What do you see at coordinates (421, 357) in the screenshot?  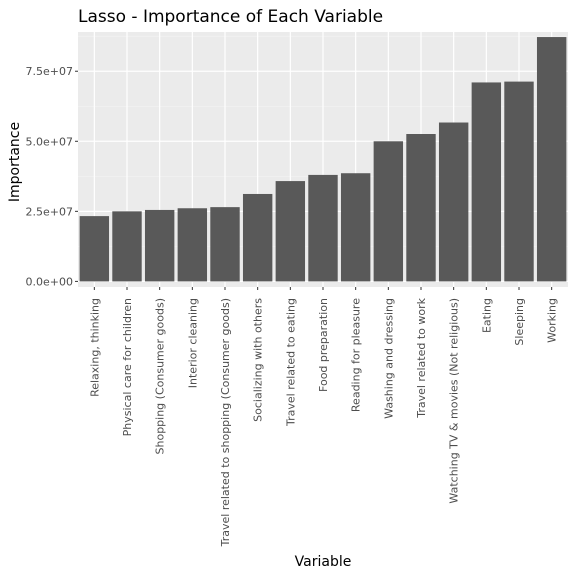 I see `x-tick-label: Travel related to work` at bounding box center [421, 357].